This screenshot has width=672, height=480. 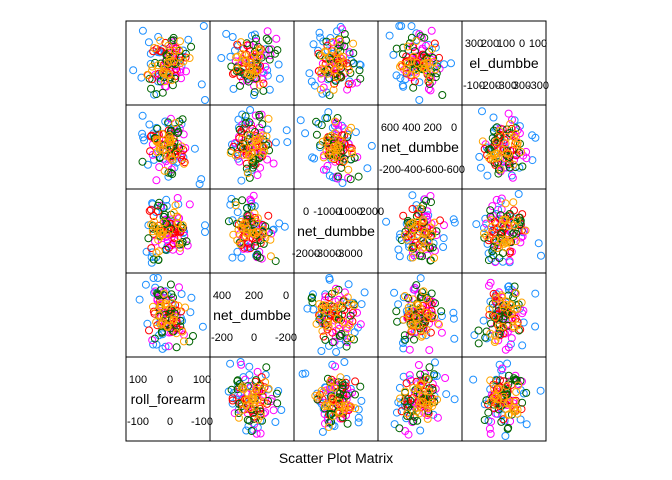 What do you see at coordinates (138, 380) in the screenshot?
I see `tick-label: 100` at bounding box center [138, 380].